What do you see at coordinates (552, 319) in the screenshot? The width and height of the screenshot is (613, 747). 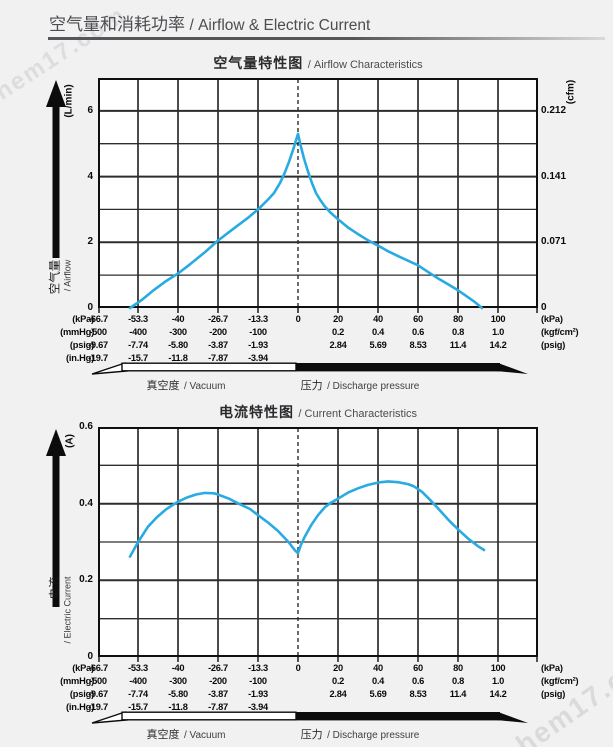 I see `x-axis-unit-right: (kPa)` at bounding box center [552, 319].